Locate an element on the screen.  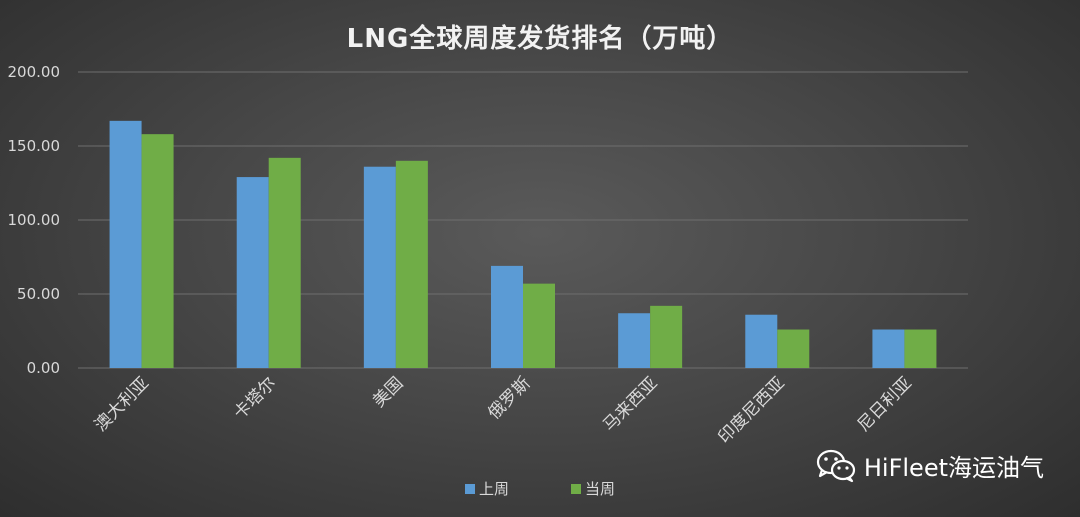
y-tick-label: 200.00 is located at coordinates (34, 72).